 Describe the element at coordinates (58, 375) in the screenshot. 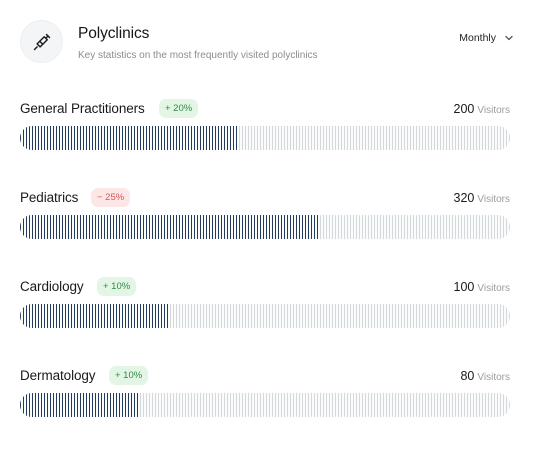

I see `clinic-name: Dermatology` at that location.